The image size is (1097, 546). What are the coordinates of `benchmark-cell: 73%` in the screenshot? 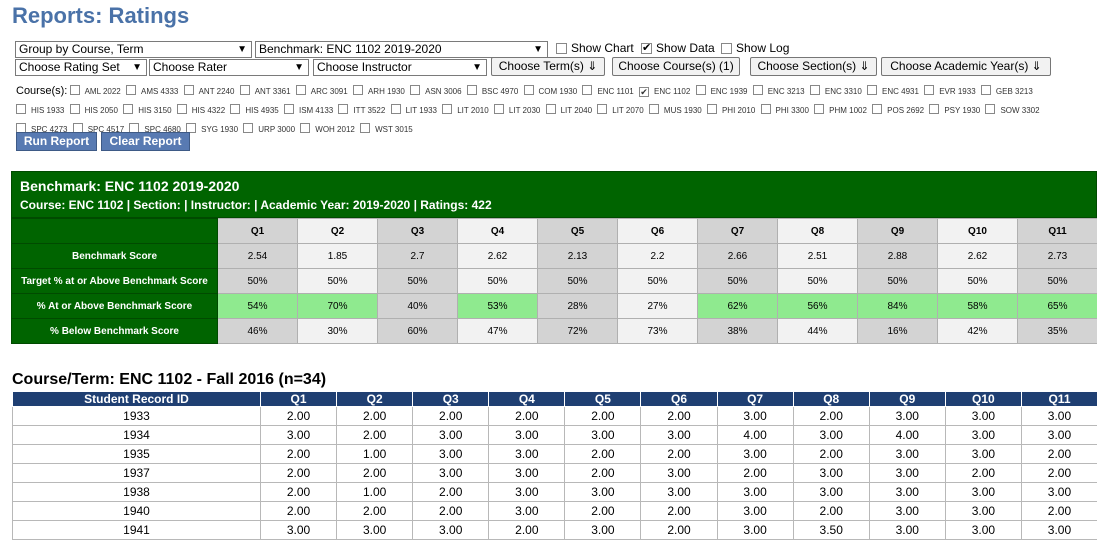 It's located at (657, 331).